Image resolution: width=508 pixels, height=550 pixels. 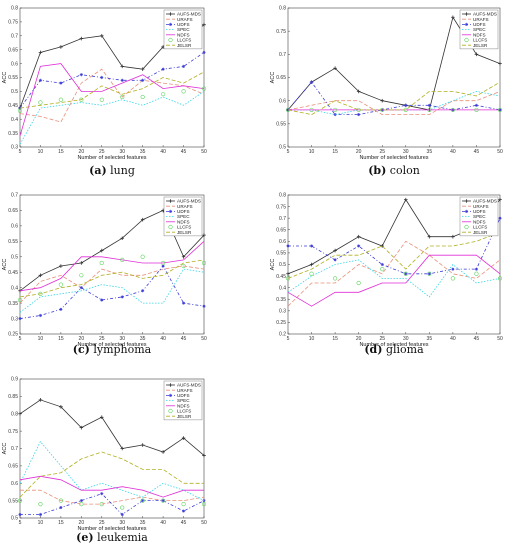 I want to click on series-udfs, so click(x=112, y=504).